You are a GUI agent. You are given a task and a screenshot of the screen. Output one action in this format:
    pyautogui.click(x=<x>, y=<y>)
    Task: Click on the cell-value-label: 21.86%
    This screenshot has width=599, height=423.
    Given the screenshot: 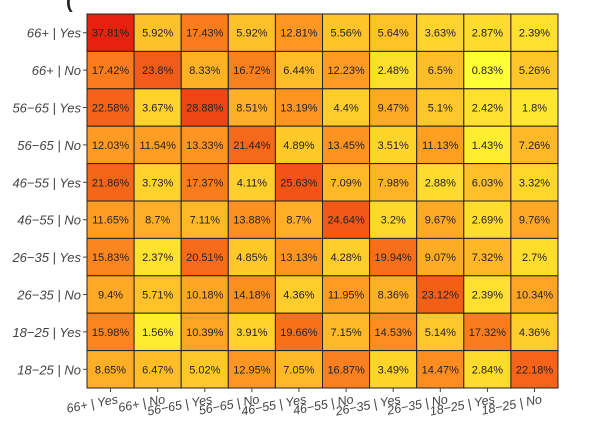 What is the action you would take?
    pyautogui.click(x=111, y=183)
    